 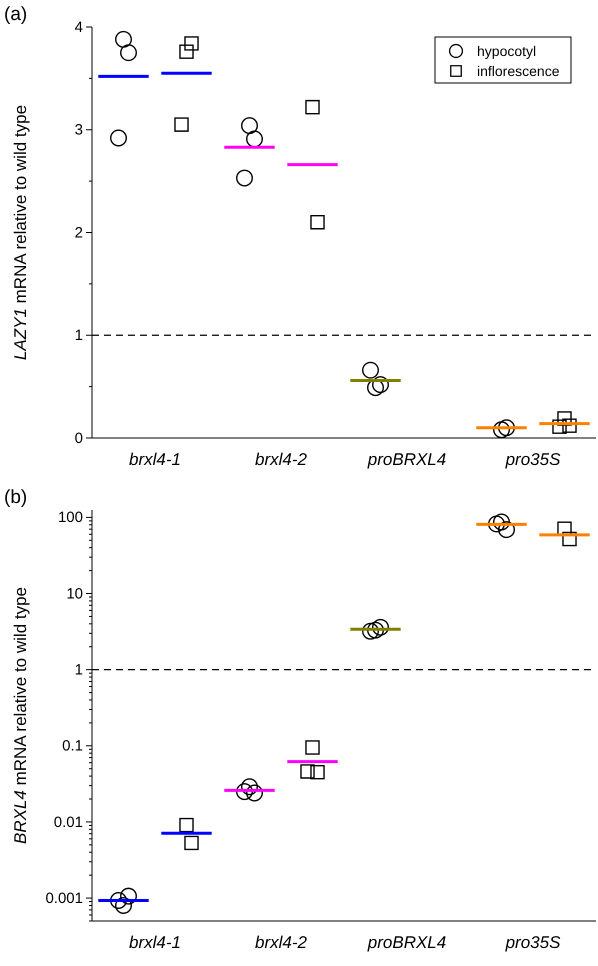 I want to click on y-tick-label: 10, so click(x=74, y=593).